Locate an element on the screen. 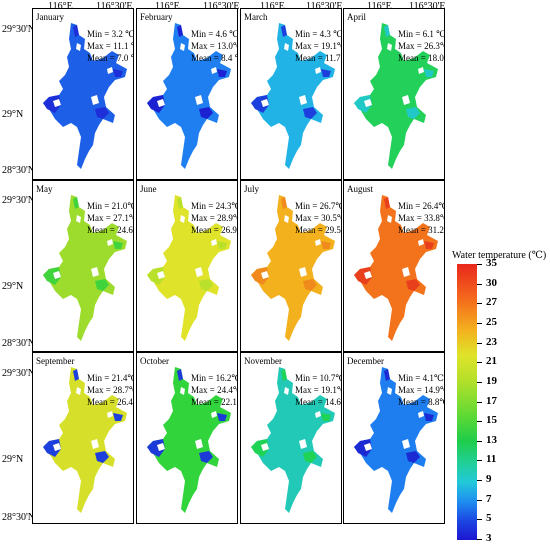 This screenshot has width=550, height=548. month-label: January is located at coordinates (50, 17).